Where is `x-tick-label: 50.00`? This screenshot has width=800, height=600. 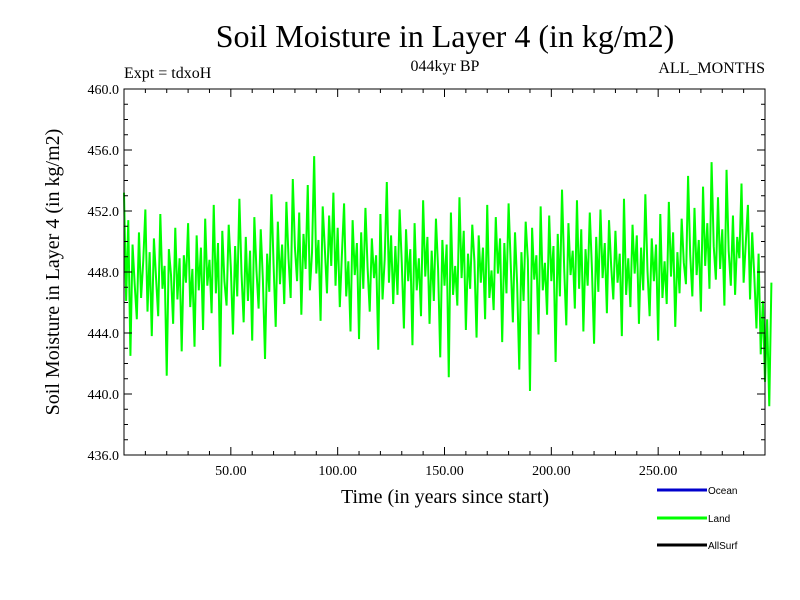 x-tick-label: 50.00 is located at coordinates (231, 471).